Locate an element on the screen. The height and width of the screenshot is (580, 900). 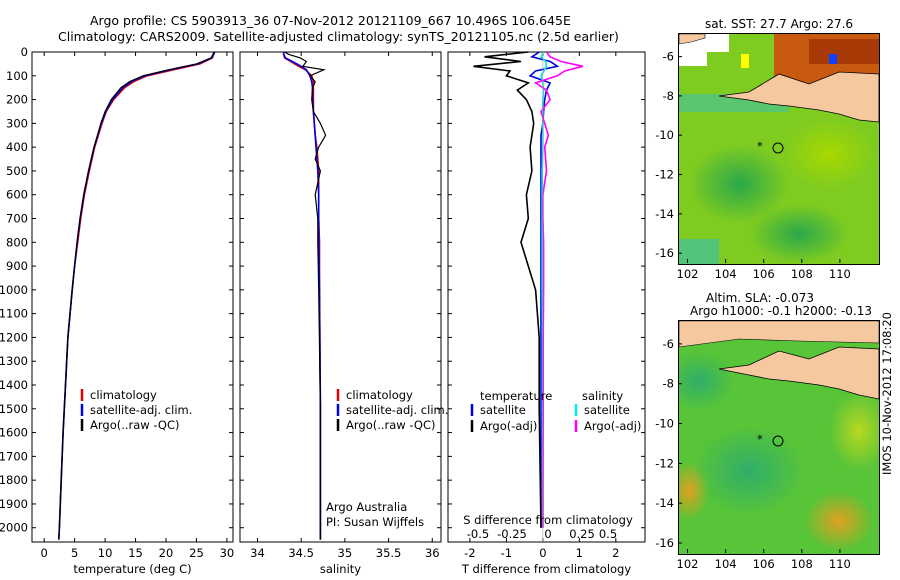
sla-map-title-1: Altim. SLA: -0.073 is located at coordinates (760, 298).